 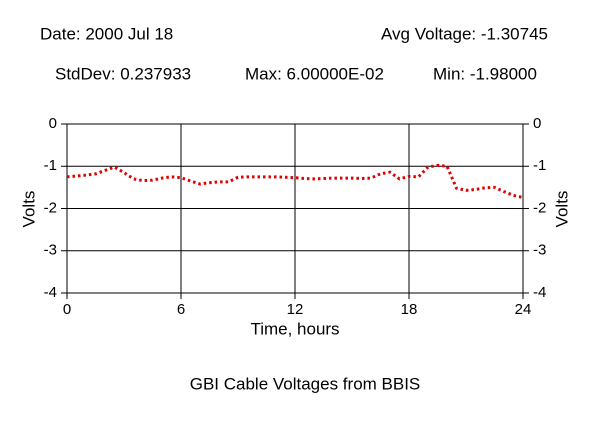 I want to click on x-axis-label: Time, hours, so click(x=294, y=328).